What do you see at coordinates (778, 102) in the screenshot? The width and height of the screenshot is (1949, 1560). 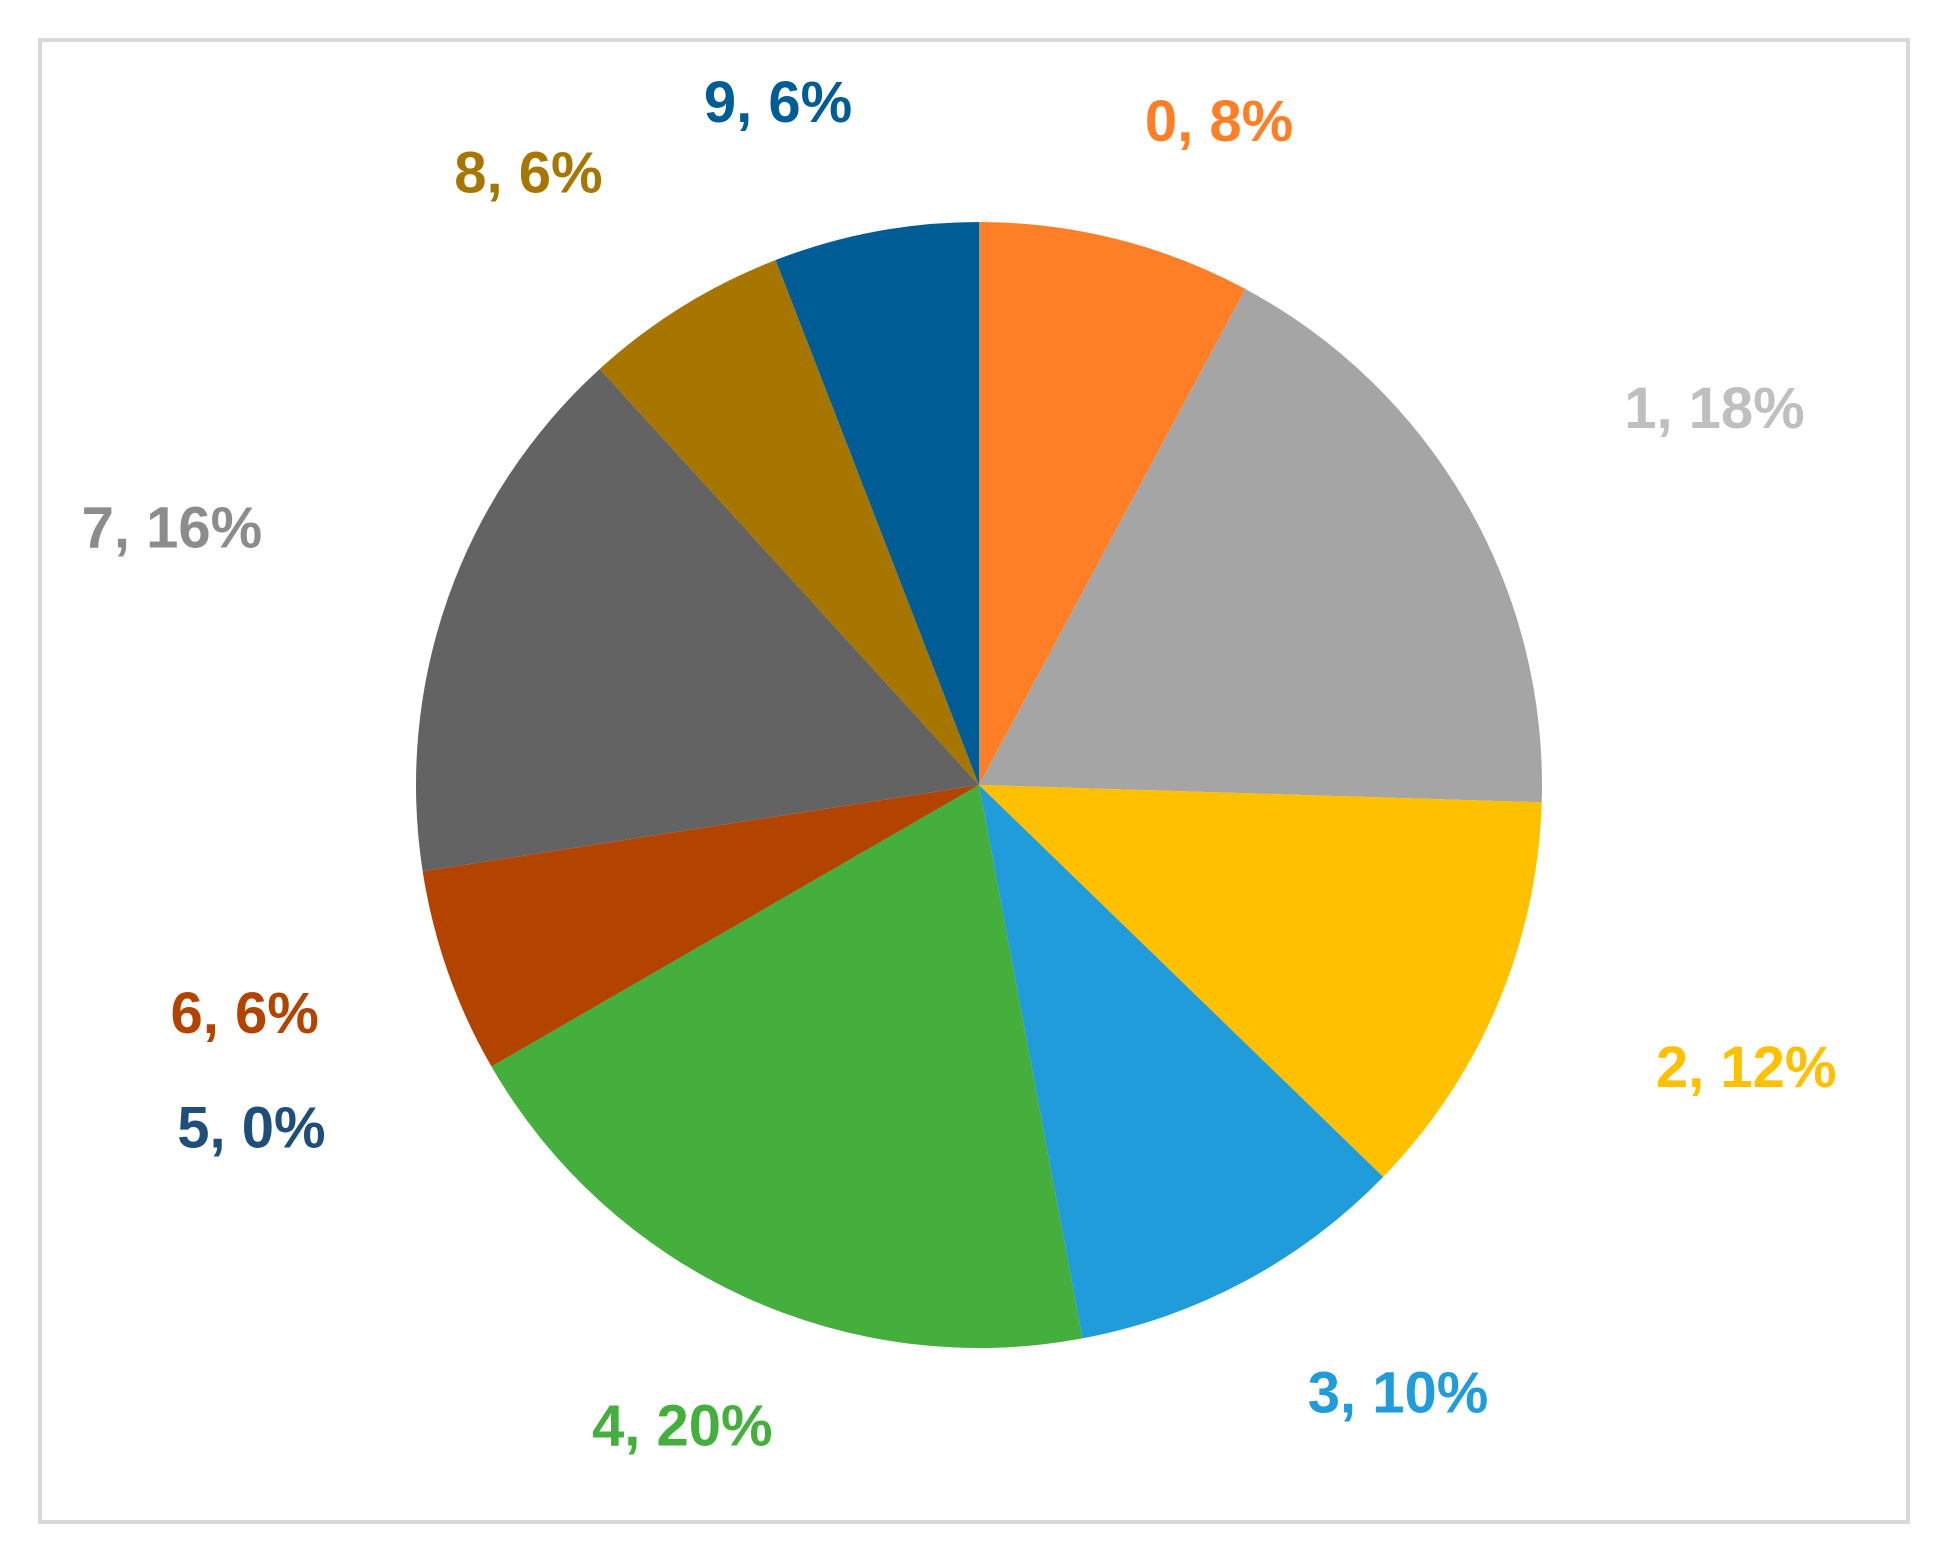 I see `pie-label-9: 9, 6%` at bounding box center [778, 102].